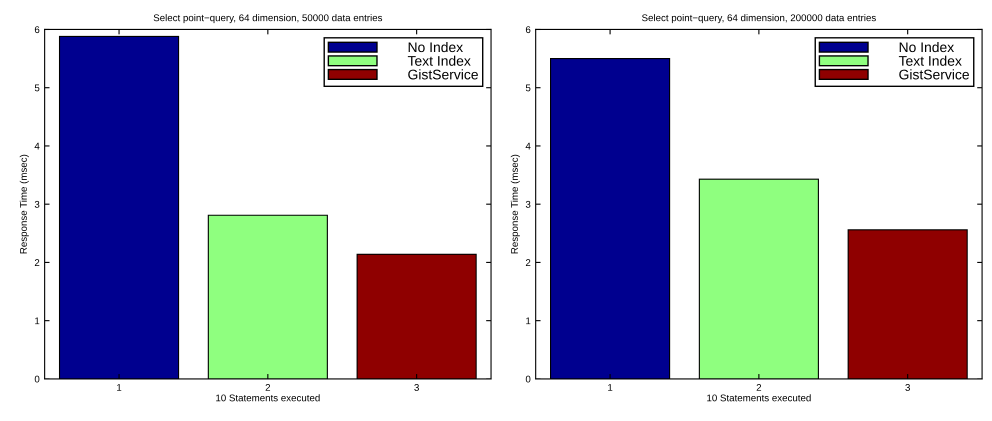 The width and height of the screenshot is (992, 421). What do you see at coordinates (268, 19) in the screenshot?
I see `chart-title: Select point−query, 64 dimension, 50000 data entries` at bounding box center [268, 19].